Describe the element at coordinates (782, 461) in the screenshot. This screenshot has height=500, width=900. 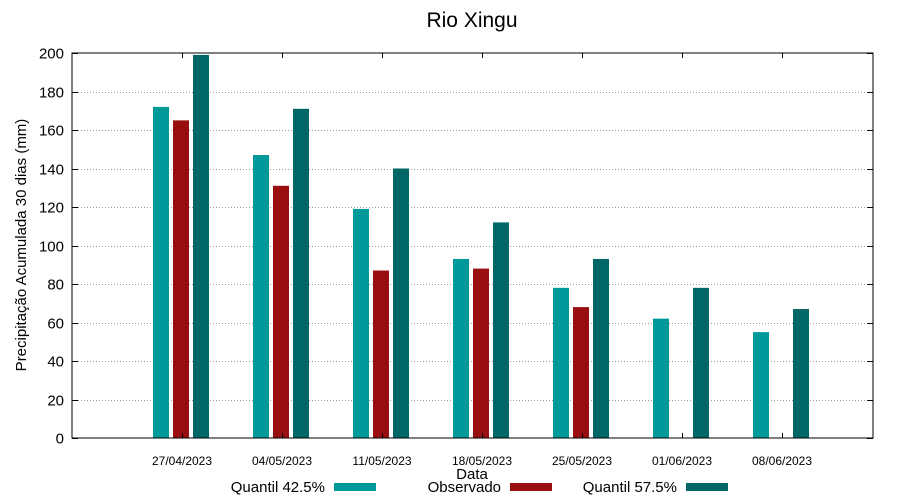
I see `x-tick-label: 08/06/2023` at that location.